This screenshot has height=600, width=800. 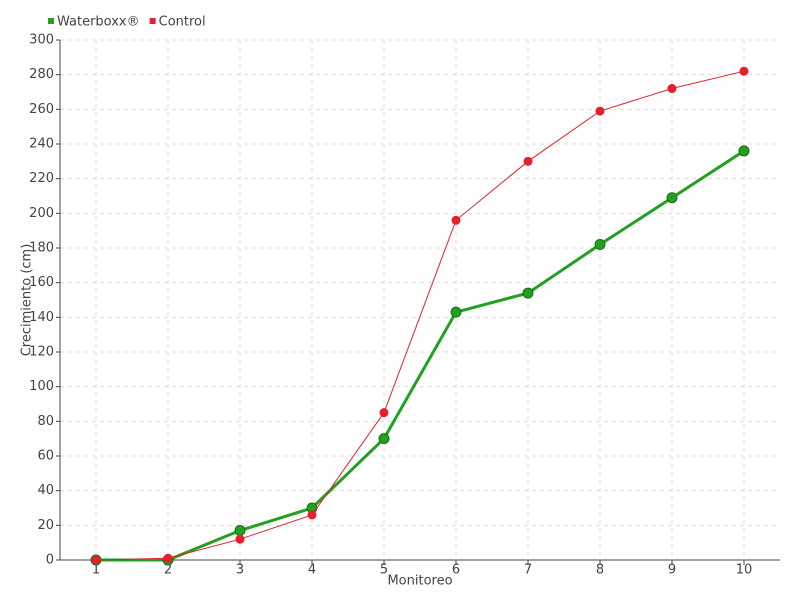 What do you see at coordinates (41, 74) in the screenshot?
I see `y-tick-label: 280` at bounding box center [41, 74].